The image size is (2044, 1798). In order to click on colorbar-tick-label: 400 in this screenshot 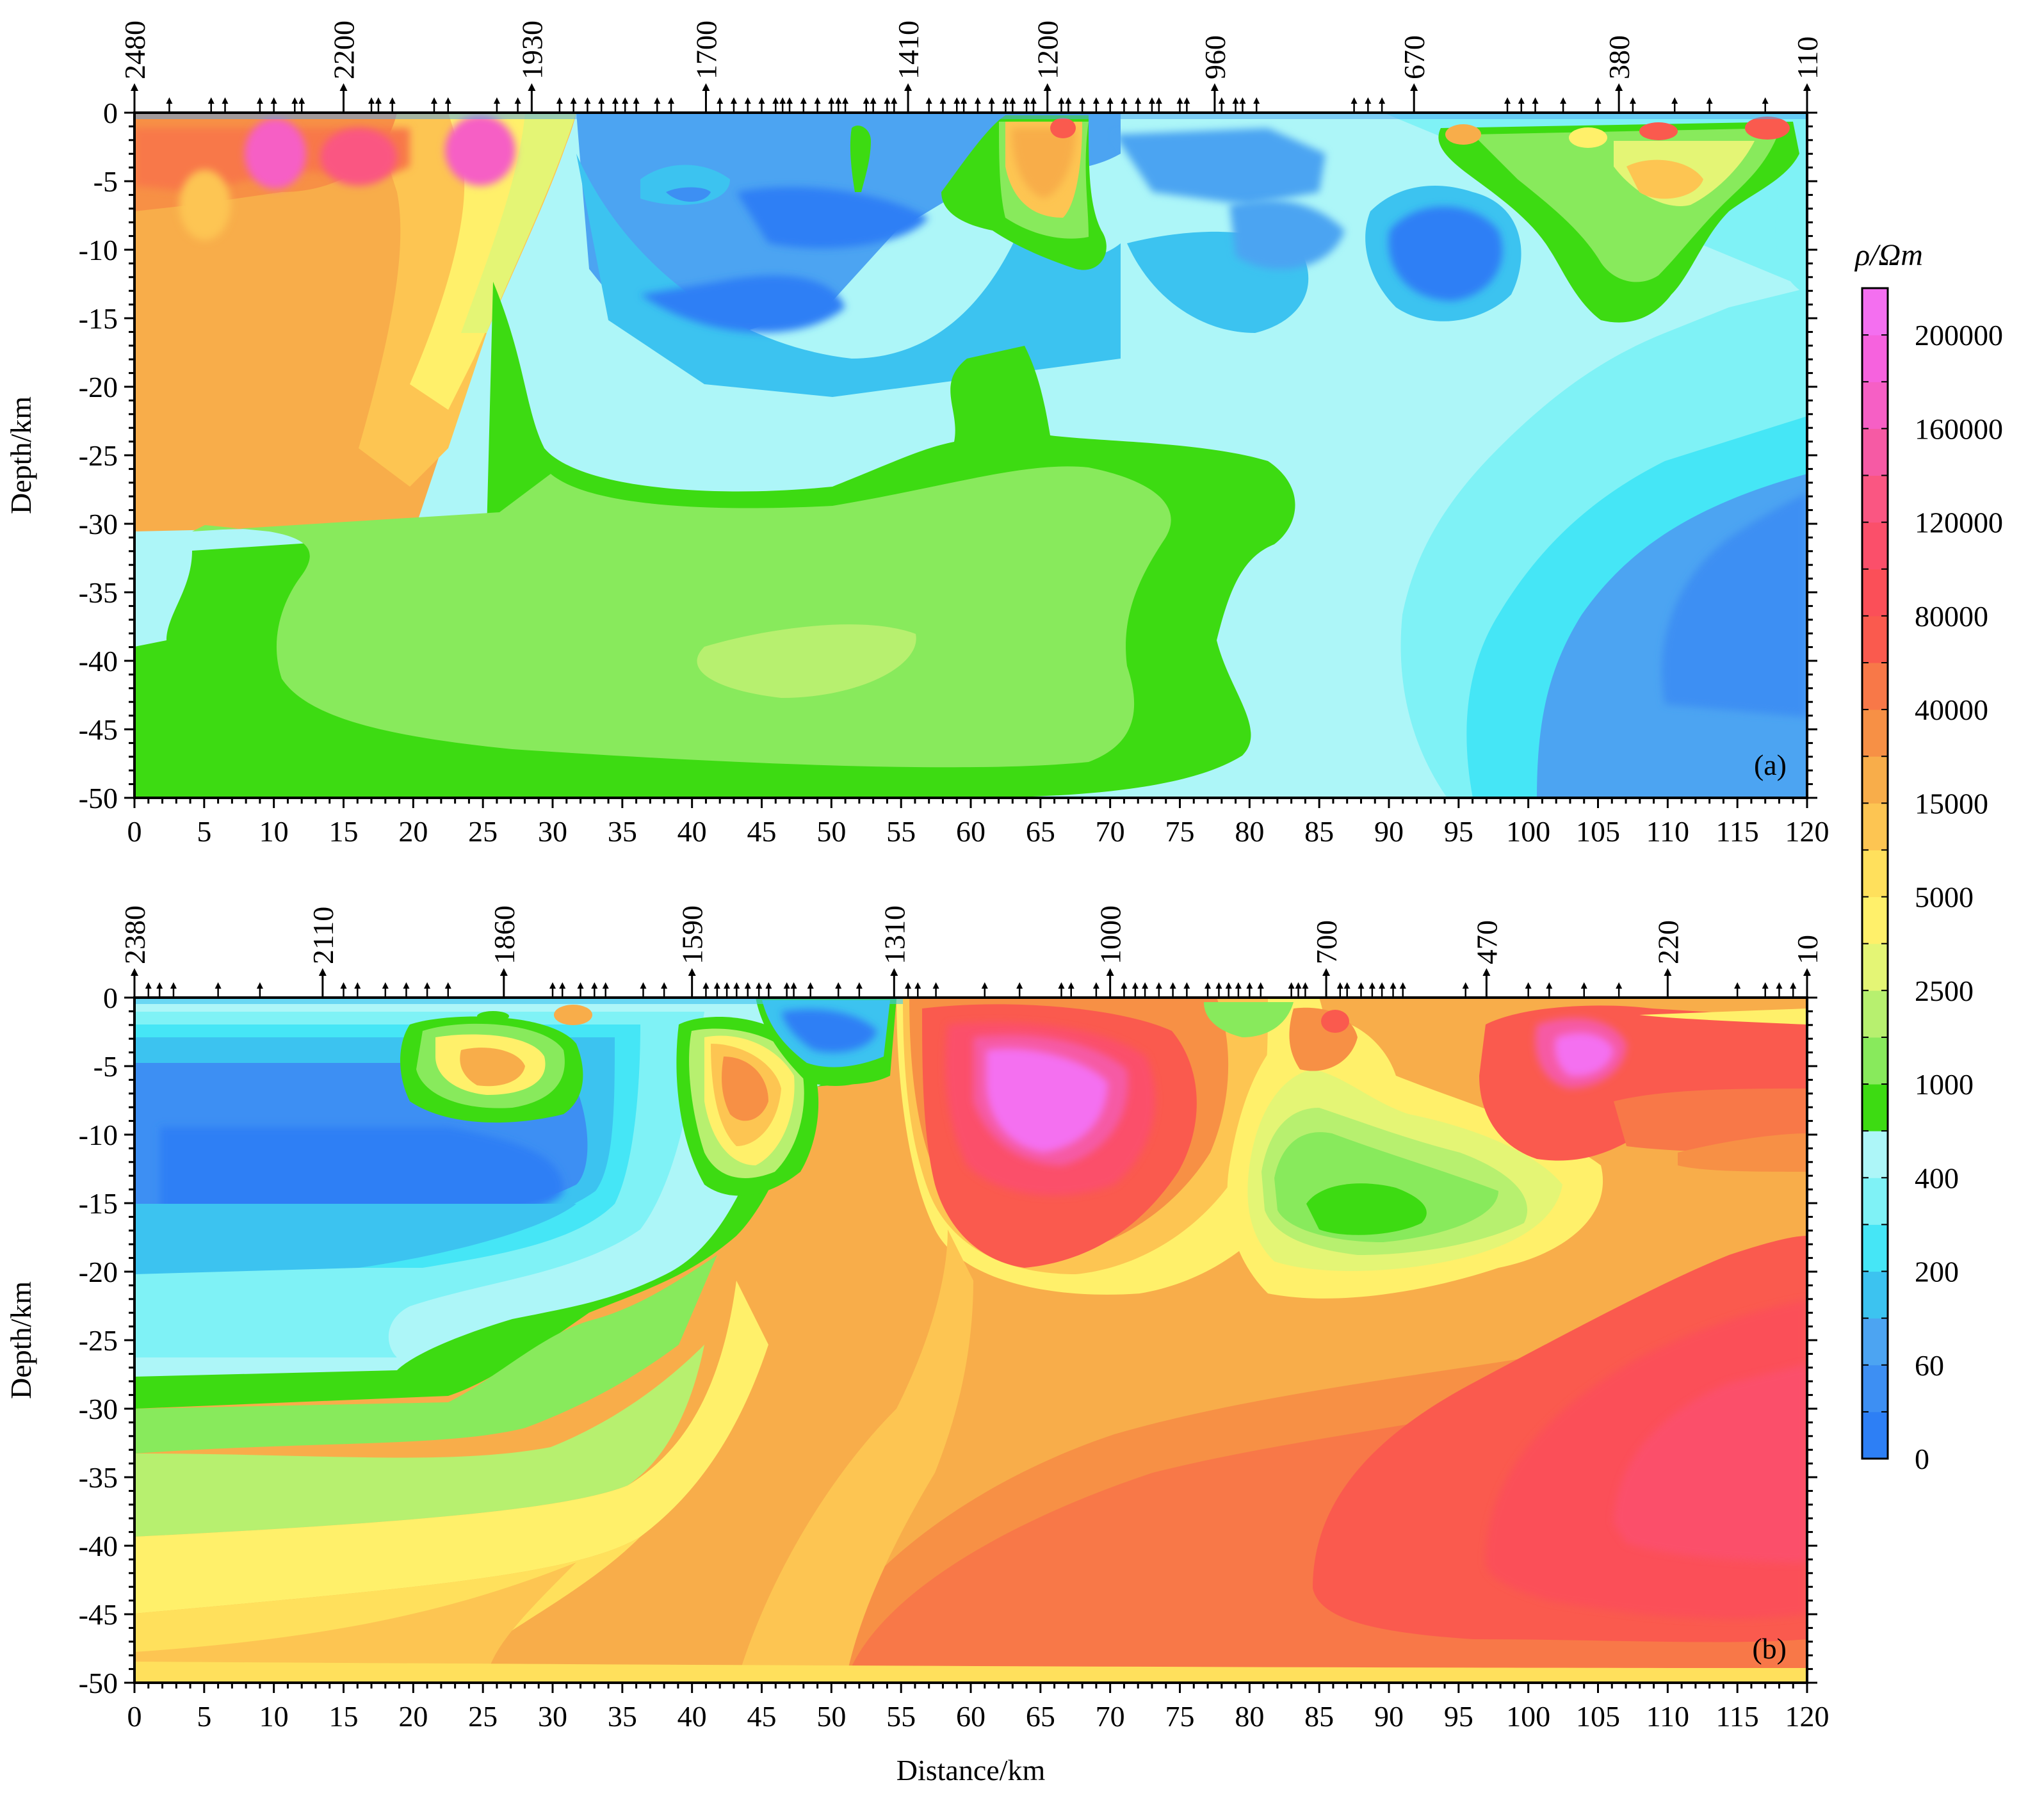, I will do `click(1937, 1178)`.